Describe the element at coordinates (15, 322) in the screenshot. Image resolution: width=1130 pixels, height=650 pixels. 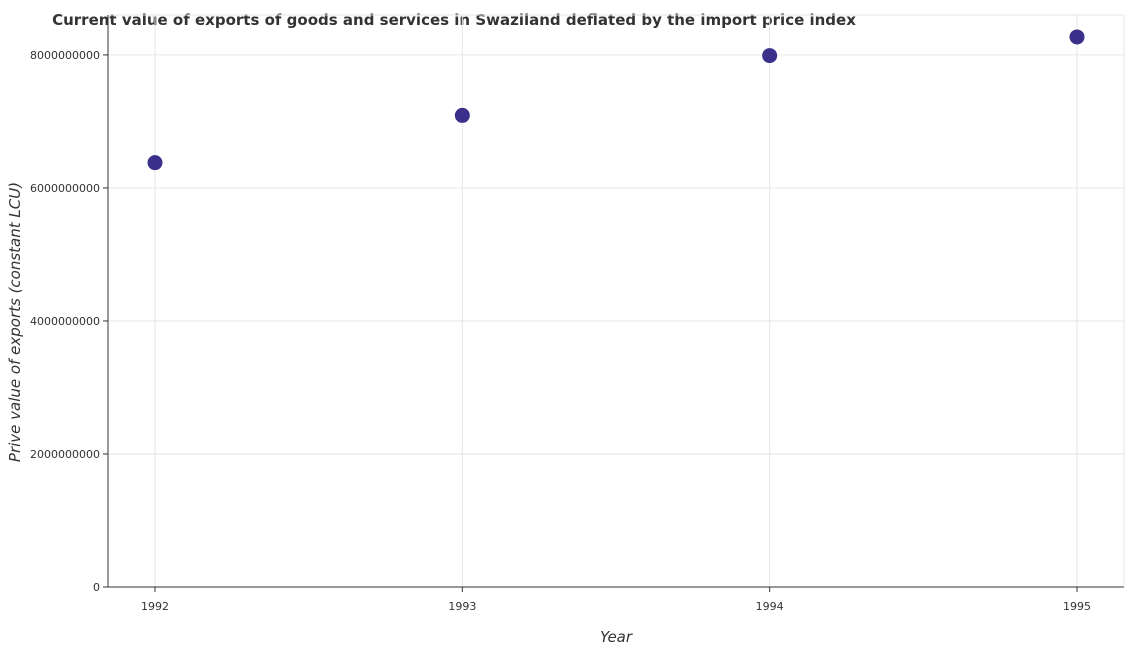
I see `y-axis-label: Prive value of exports (constant LCU)` at that location.